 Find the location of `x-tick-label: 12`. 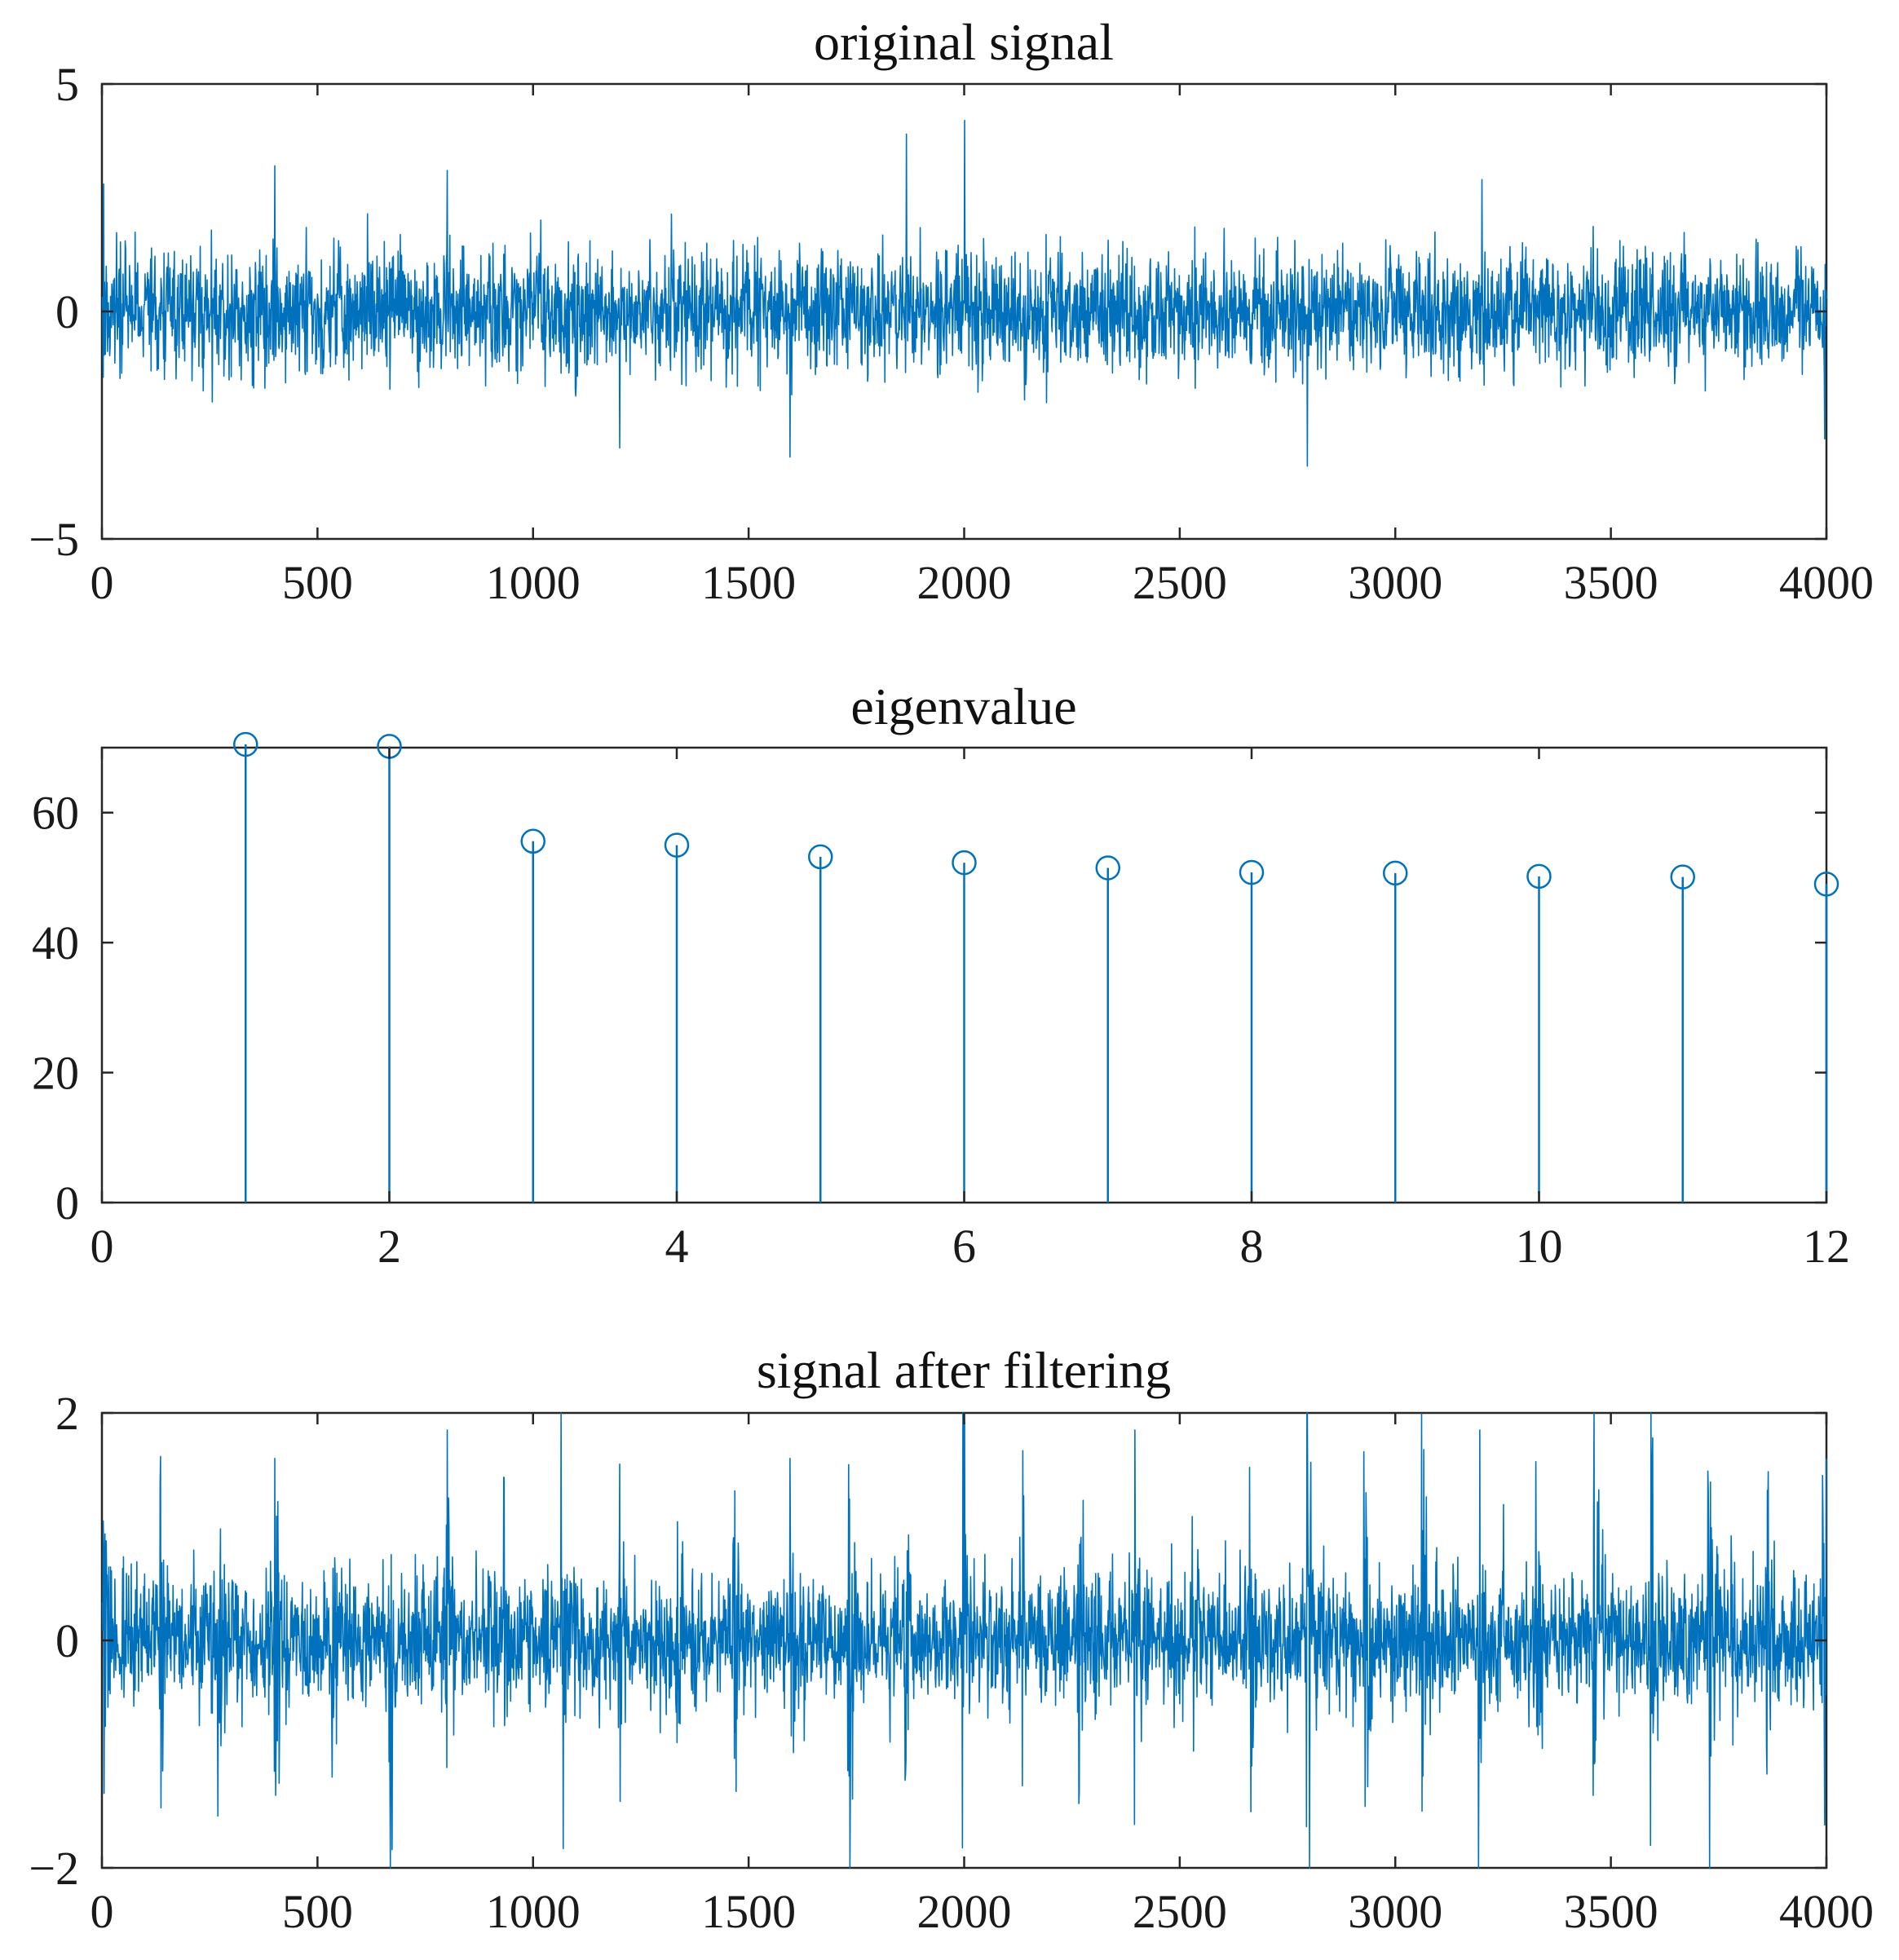

x-tick-label: 12 is located at coordinates (1826, 1247).